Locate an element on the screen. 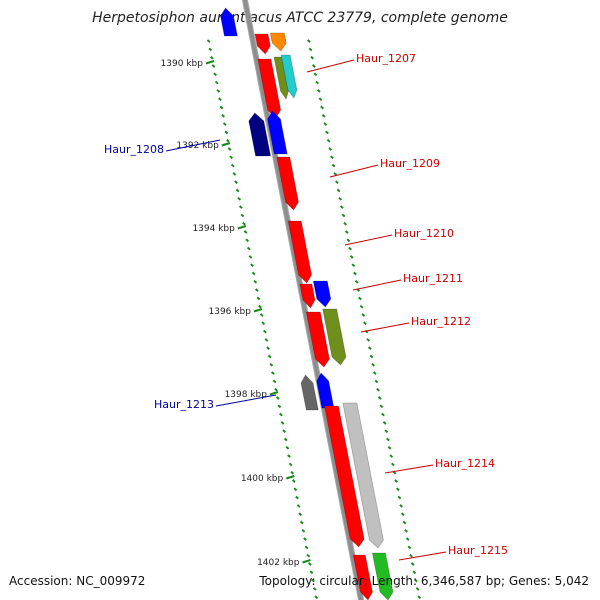  gene-label-haur-1209: Haur_1209 is located at coordinates (410, 163).